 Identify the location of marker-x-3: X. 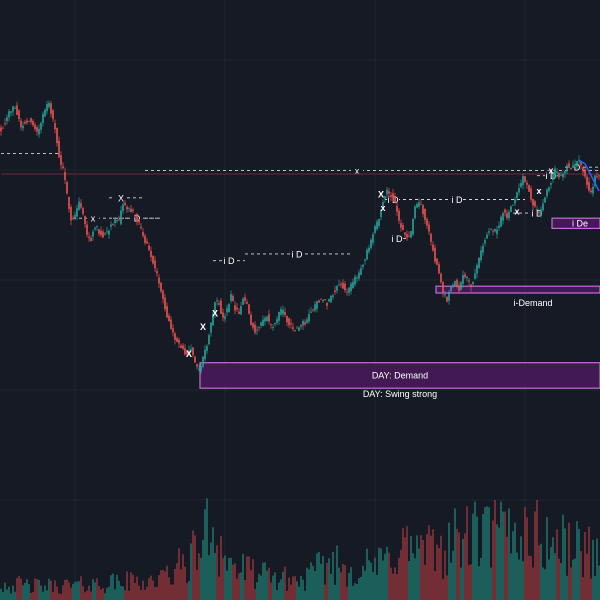
(215, 313).